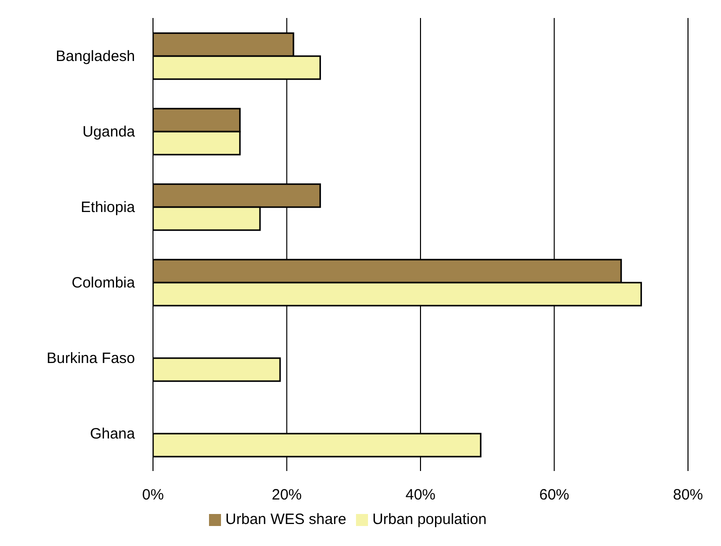 The width and height of the screenshot is (721, 546). I want to click on y-tick-label: Bangladesh, so click(95, 57).